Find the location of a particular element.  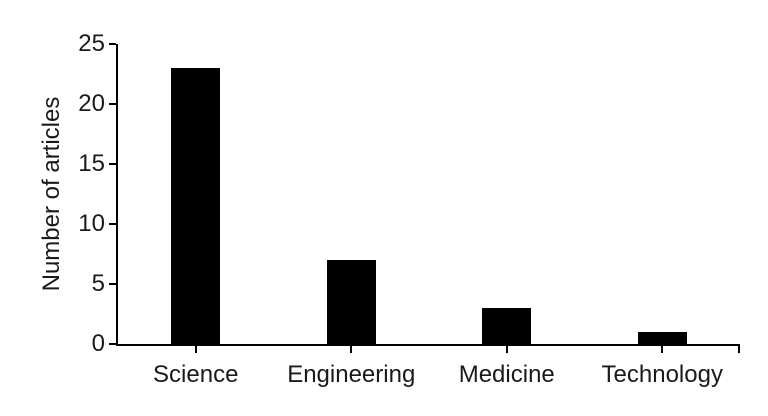

x-axis-end-tick is located at coordinates (739, 349).